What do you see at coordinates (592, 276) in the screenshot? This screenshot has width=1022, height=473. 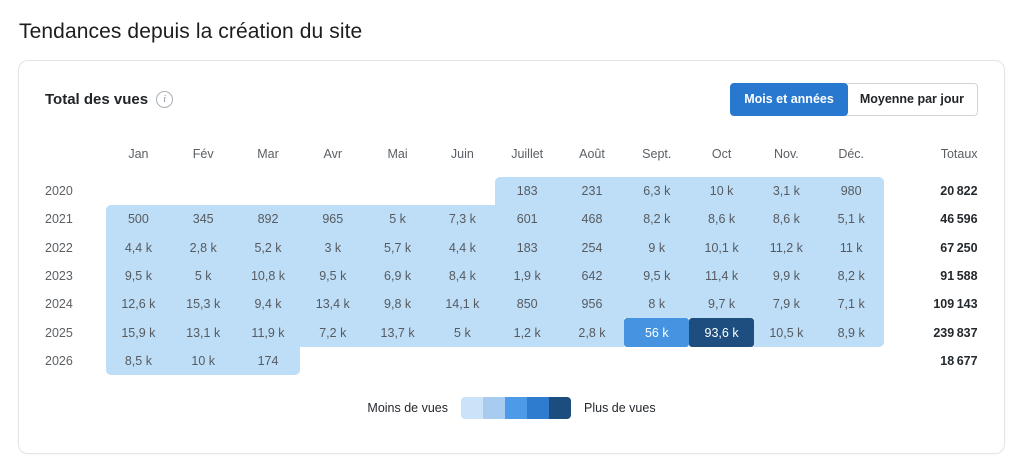 I see `heatmap-cell: 642` at bounding box center [592, 276].